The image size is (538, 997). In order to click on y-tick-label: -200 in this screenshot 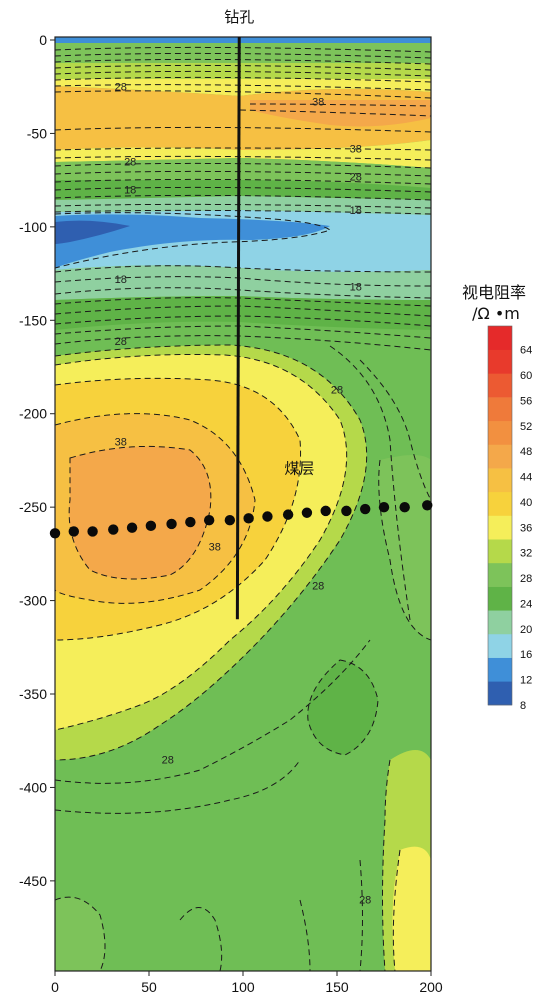, I will do `click(33, 414)`.